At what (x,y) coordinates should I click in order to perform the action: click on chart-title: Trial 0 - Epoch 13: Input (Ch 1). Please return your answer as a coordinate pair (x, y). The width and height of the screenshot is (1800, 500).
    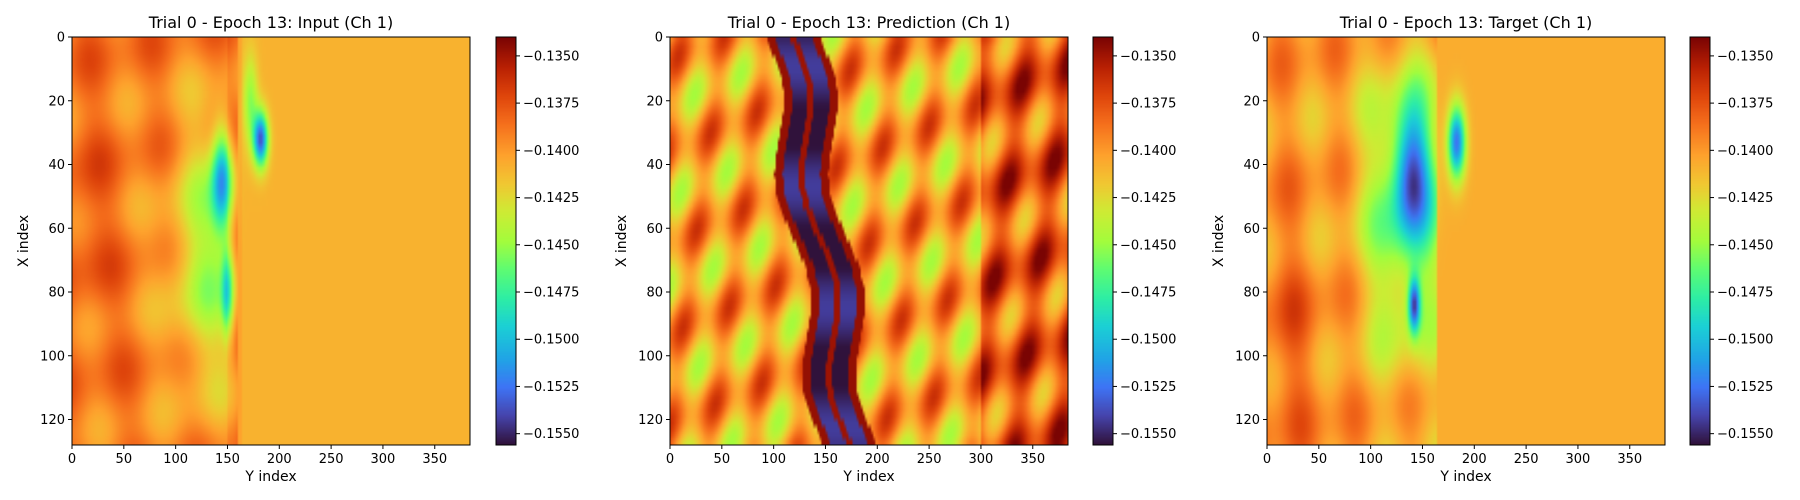
    Looking at the image, I should click on (270, 22).